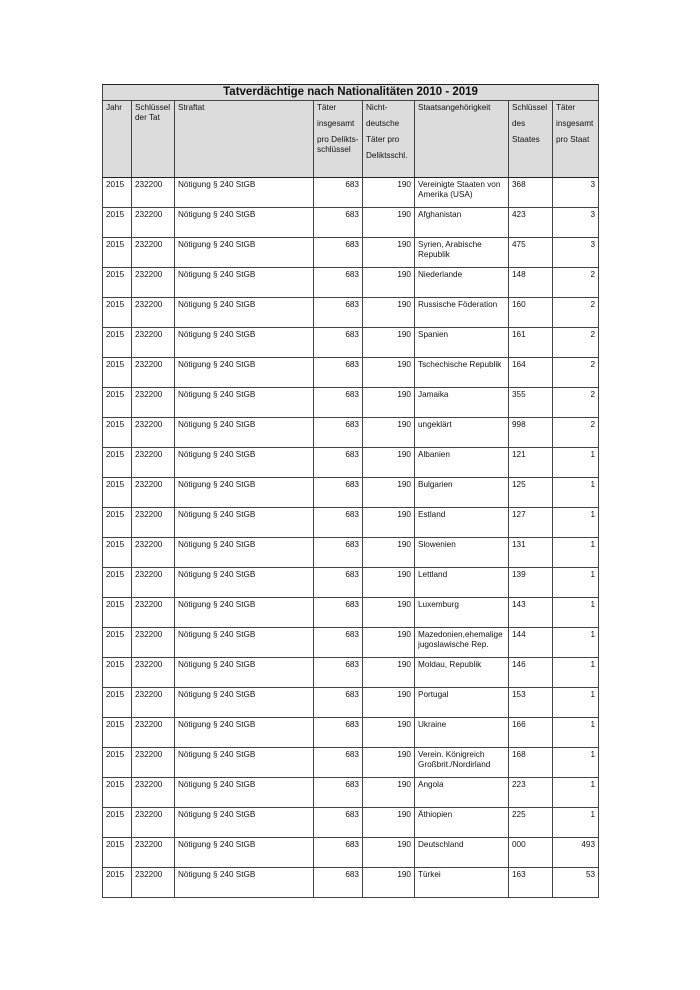  Describe the element at coordinates (387, 155) in the screenshot. I see `header-line: Deliktsschl.` at that location.